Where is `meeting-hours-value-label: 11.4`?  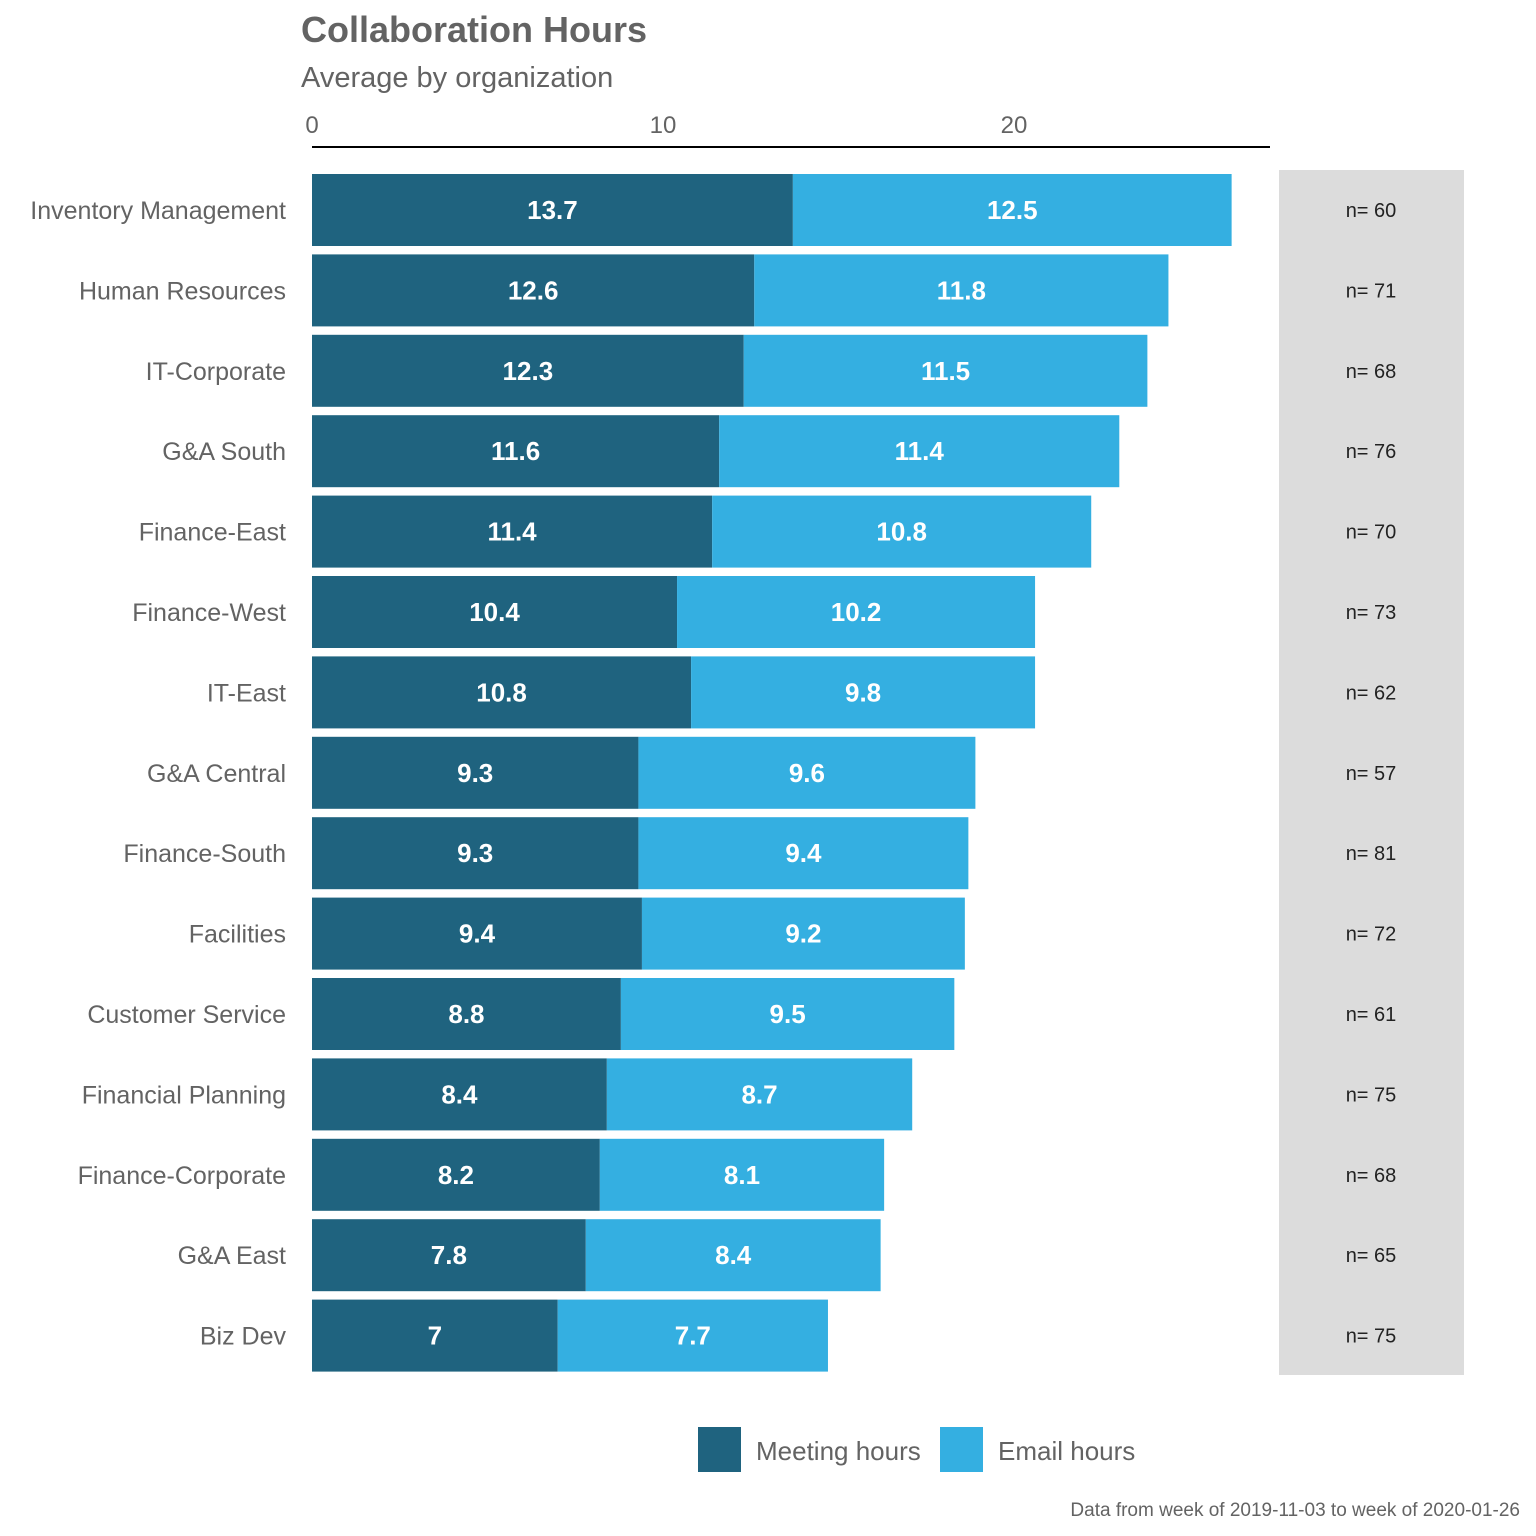
meeting-hours-value-label: 11.4 is located at coordinates (512, 532).